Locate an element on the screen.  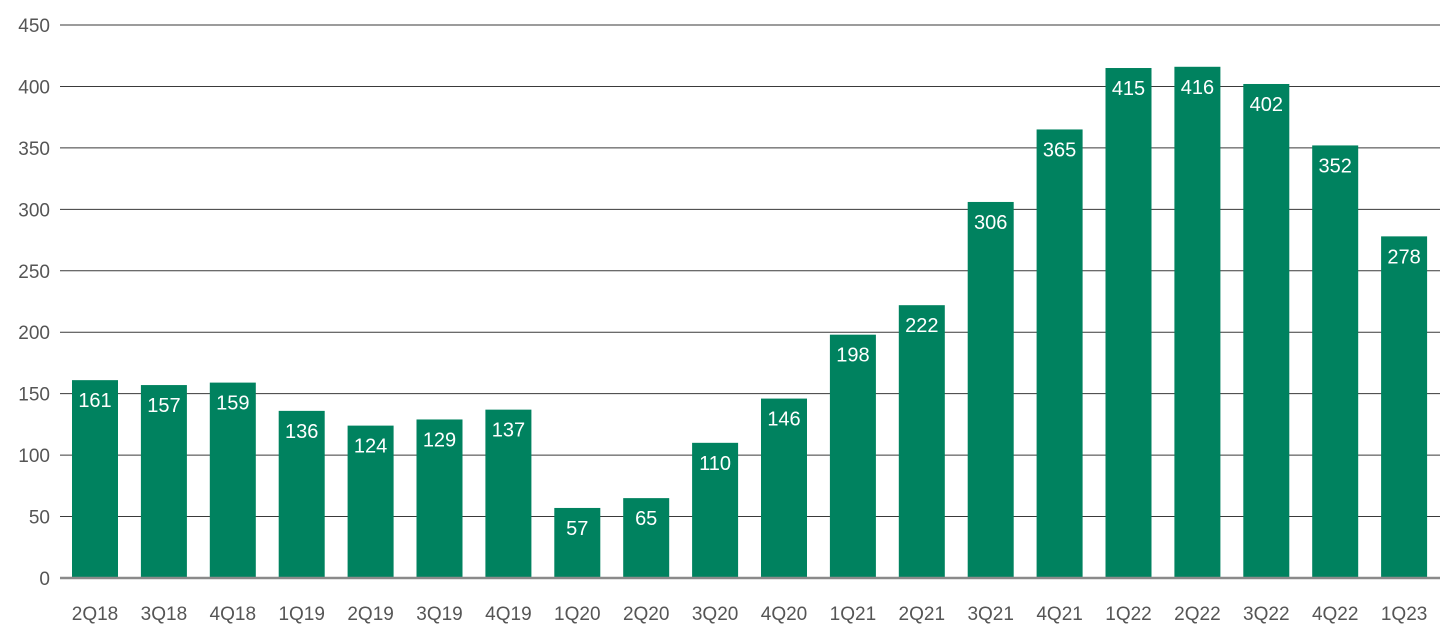
x-tick-label: 2Q19 is located at coordinates (370, 614).